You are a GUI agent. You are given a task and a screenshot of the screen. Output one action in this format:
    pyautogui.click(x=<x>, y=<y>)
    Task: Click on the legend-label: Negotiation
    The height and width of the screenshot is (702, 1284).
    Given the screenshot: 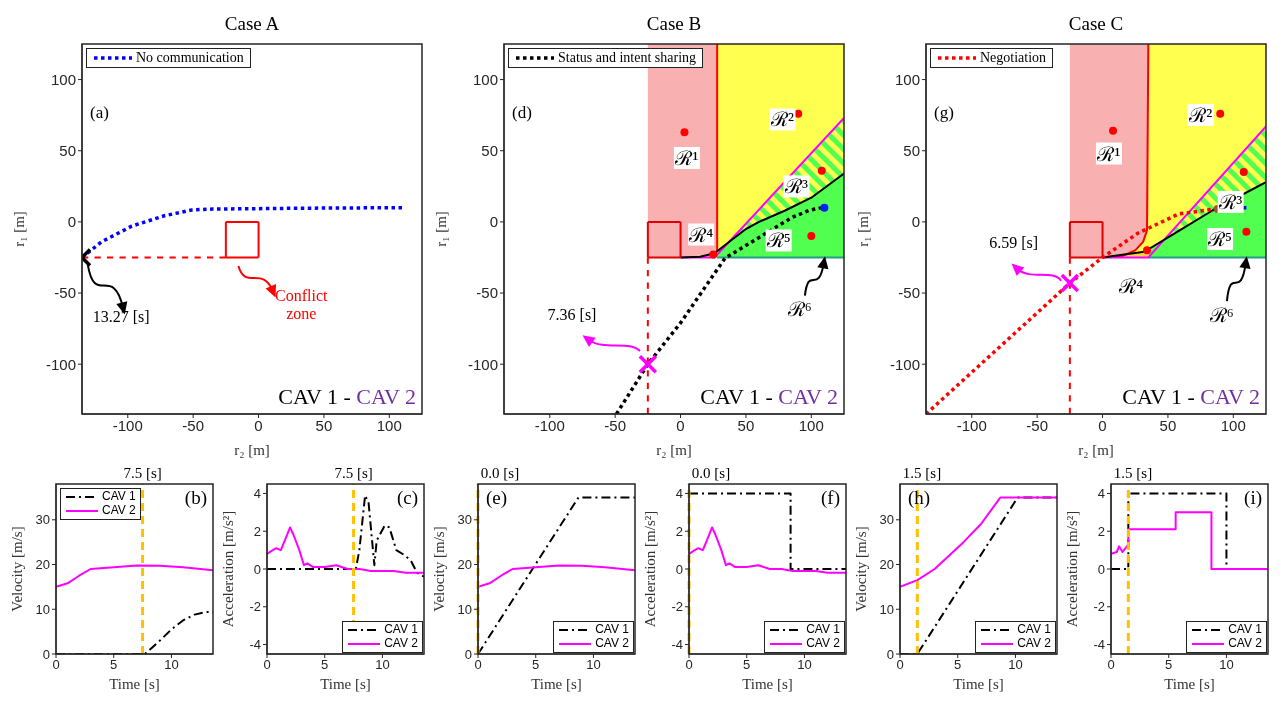 What is the action you would take?
    pyautogui.click(x=1013, y=58)
    